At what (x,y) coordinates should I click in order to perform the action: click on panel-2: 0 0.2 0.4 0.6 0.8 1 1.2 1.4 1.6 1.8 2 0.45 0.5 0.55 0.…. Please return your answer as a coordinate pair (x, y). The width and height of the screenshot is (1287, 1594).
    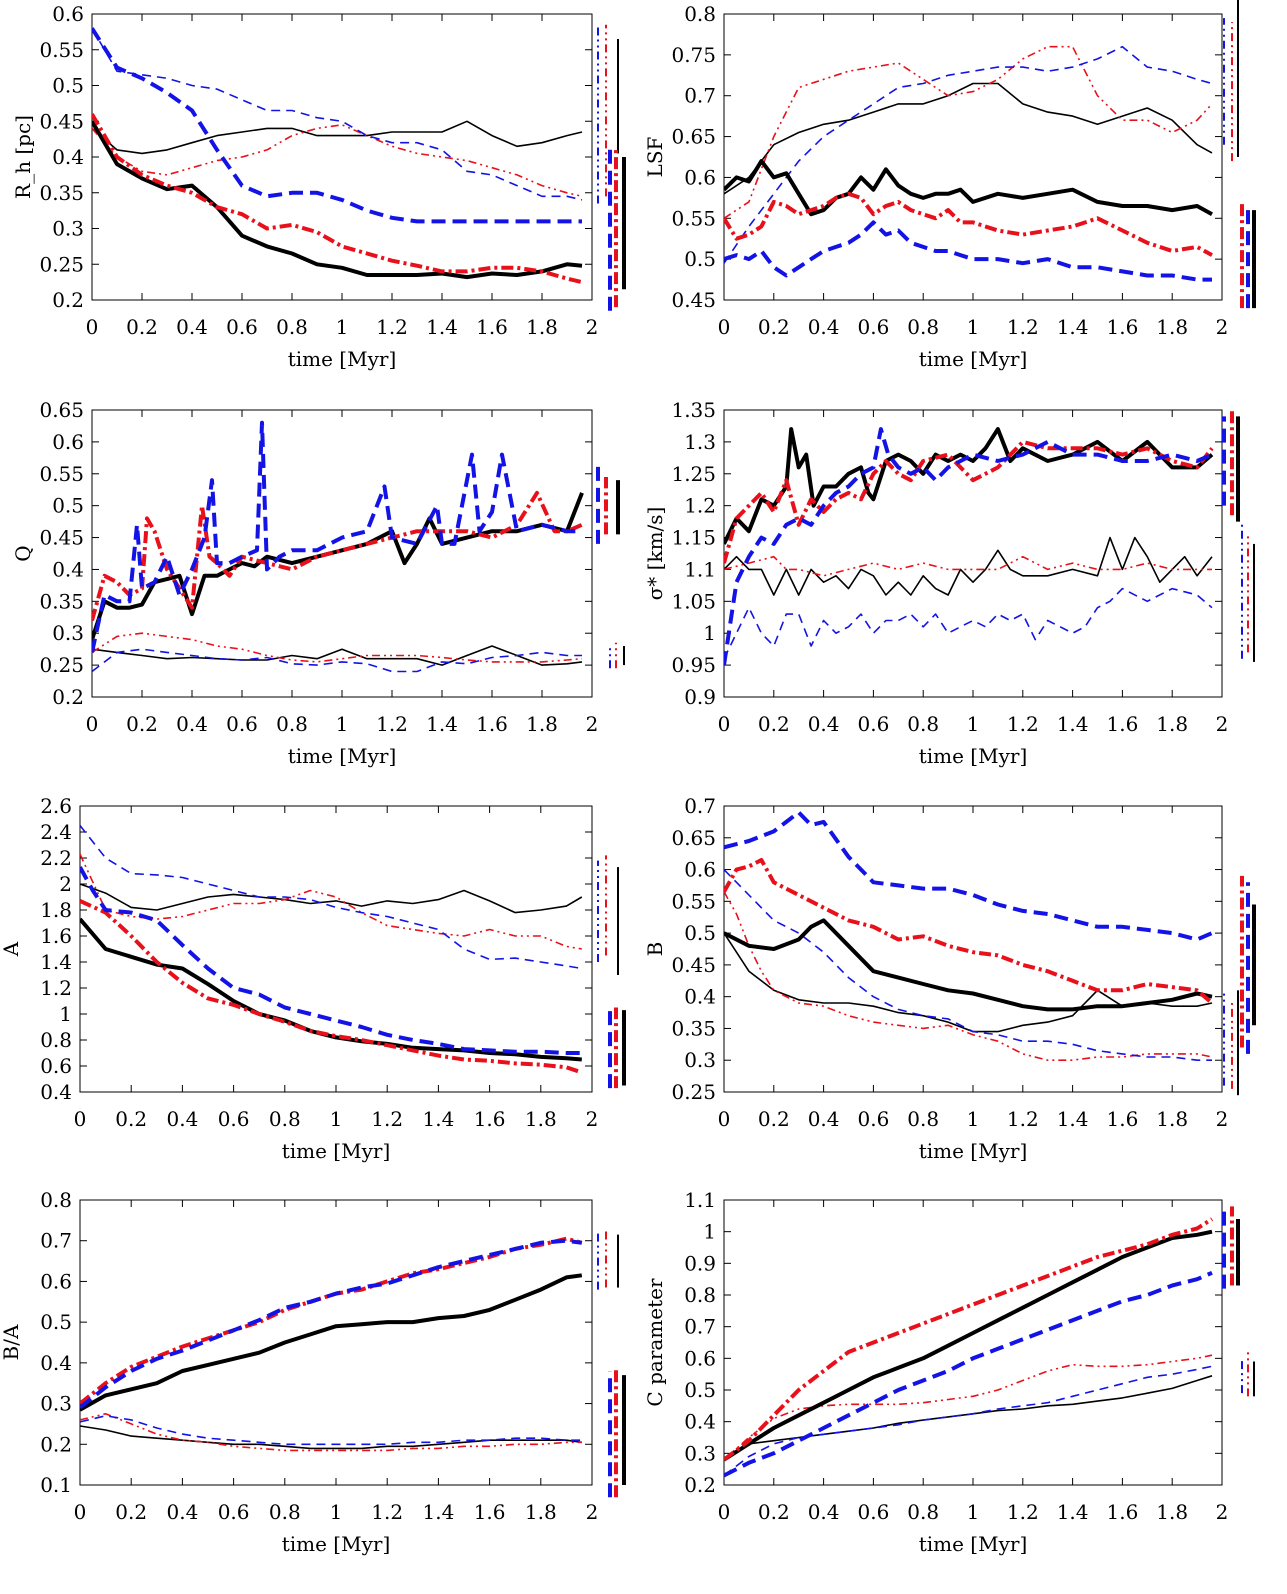
    Looking at the image, I should click on (949, 185).